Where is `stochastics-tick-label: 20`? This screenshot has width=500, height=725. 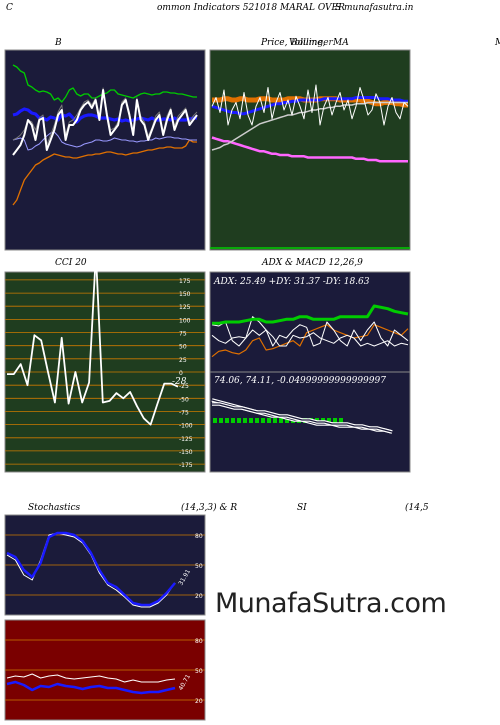 stochastics-tick-label: 20 is located at coordinates (199, 596).